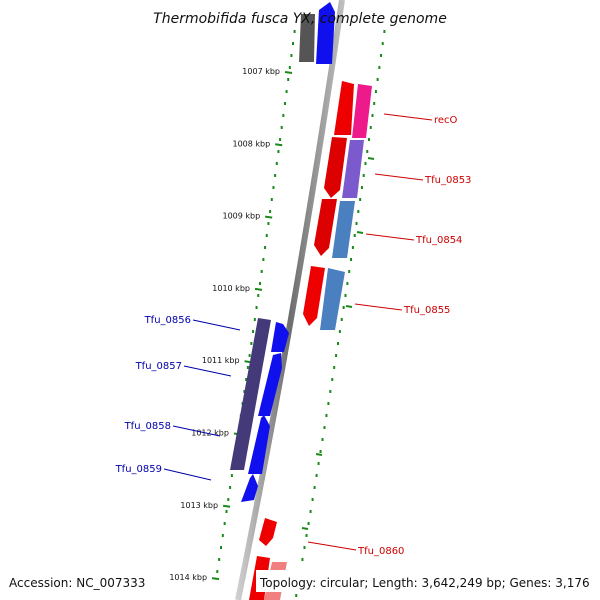  I want to click on gene-label: Tfu_0854, so click(438, 240).